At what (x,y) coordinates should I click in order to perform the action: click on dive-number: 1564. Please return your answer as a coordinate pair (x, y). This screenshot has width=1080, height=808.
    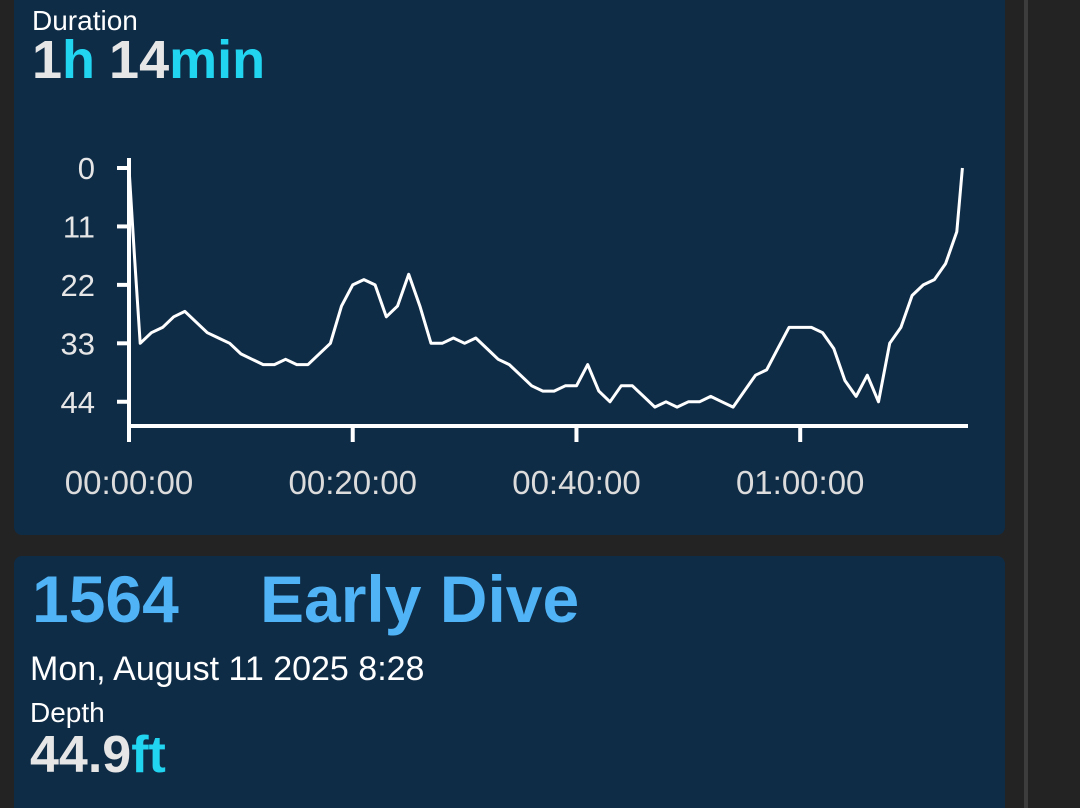
    Looking at the image, I should click on (105, 599).